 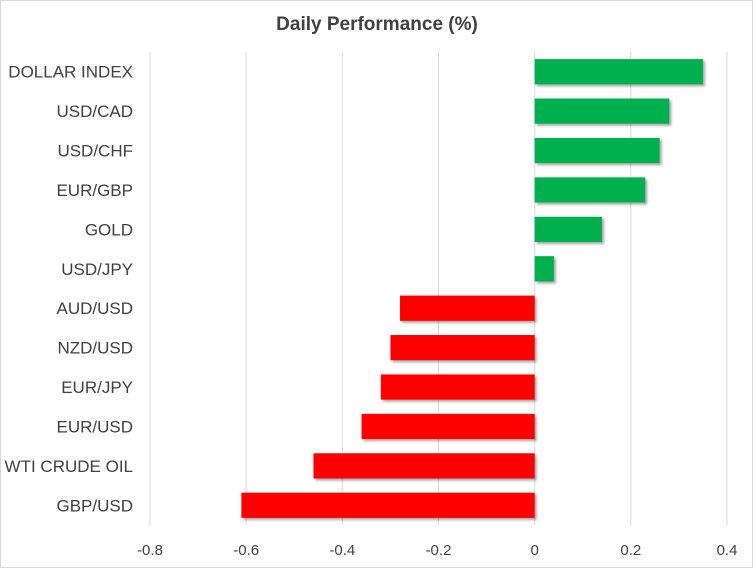 I want to click on x-tick-label: -0.6, so click(x=246, y=550).